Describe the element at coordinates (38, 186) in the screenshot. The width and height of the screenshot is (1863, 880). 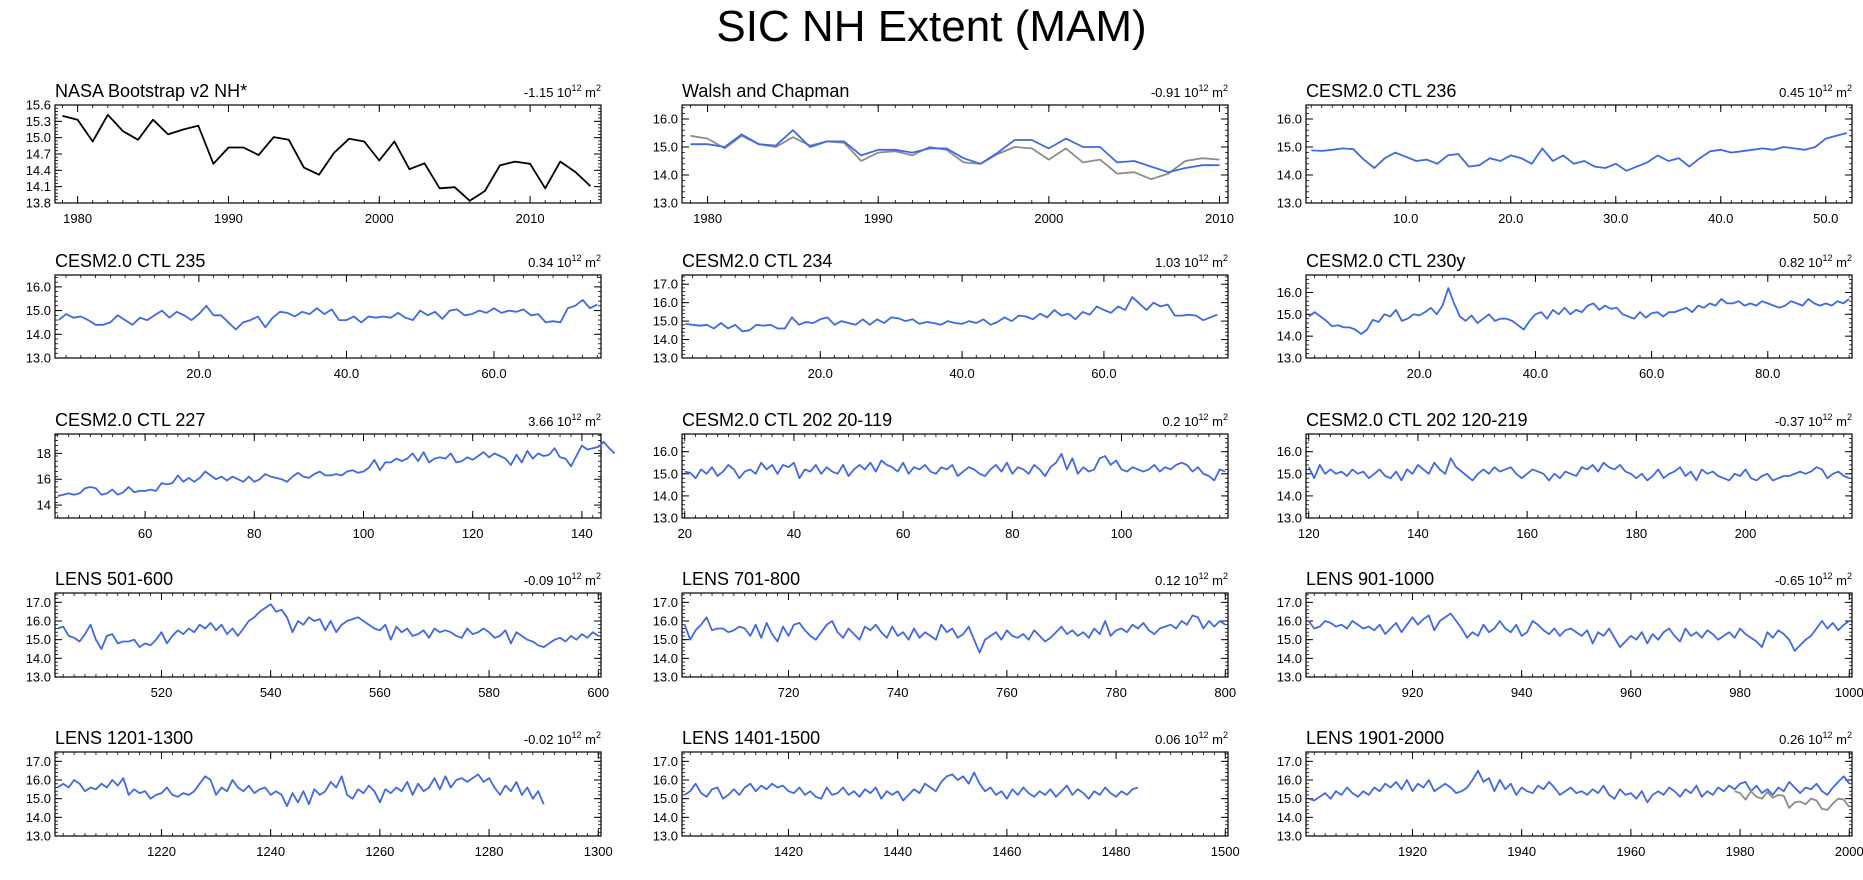
I see `y-tick-label: 14.1` at that location.